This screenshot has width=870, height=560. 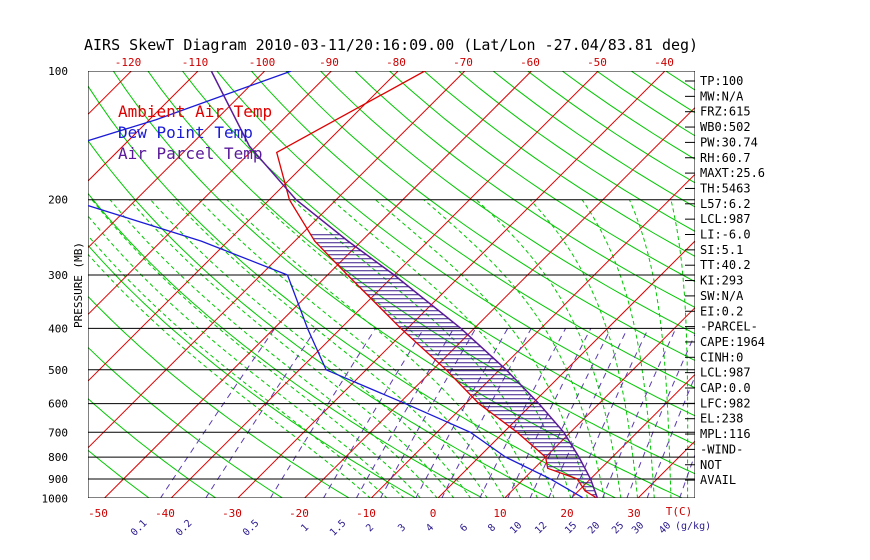 I want to click on pressure-tick: 500, so click(x=58, y=370).